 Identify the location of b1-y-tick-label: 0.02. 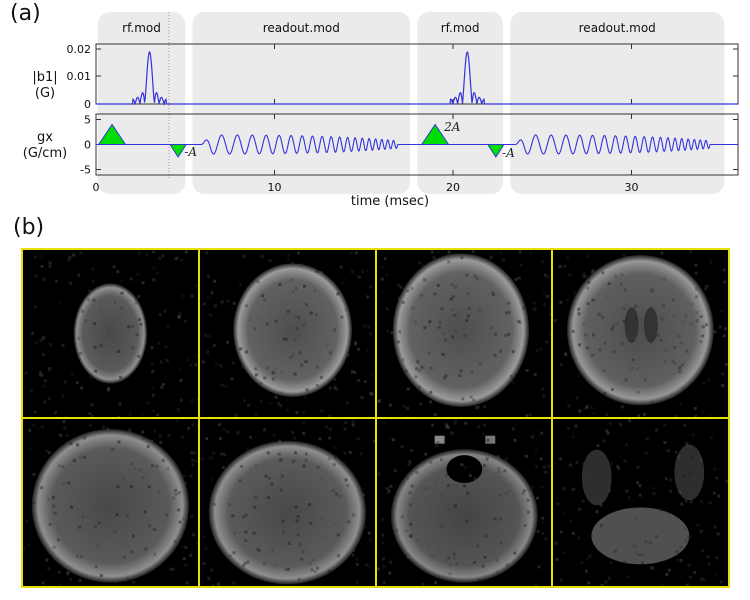
(79, 49).